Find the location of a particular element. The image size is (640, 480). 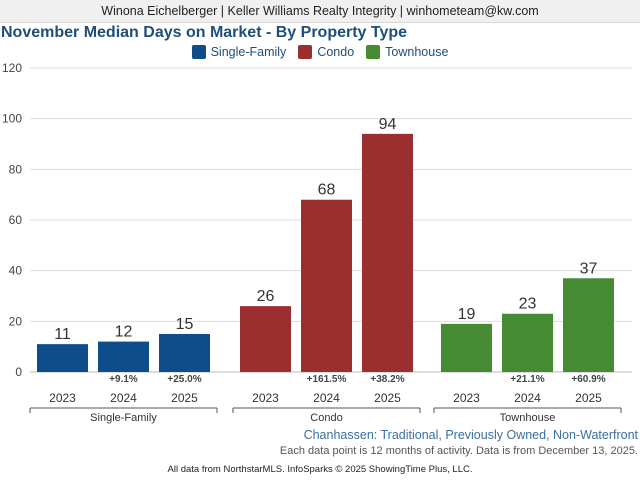

y-tick-label: 80 is located at coordinates (16, 169).